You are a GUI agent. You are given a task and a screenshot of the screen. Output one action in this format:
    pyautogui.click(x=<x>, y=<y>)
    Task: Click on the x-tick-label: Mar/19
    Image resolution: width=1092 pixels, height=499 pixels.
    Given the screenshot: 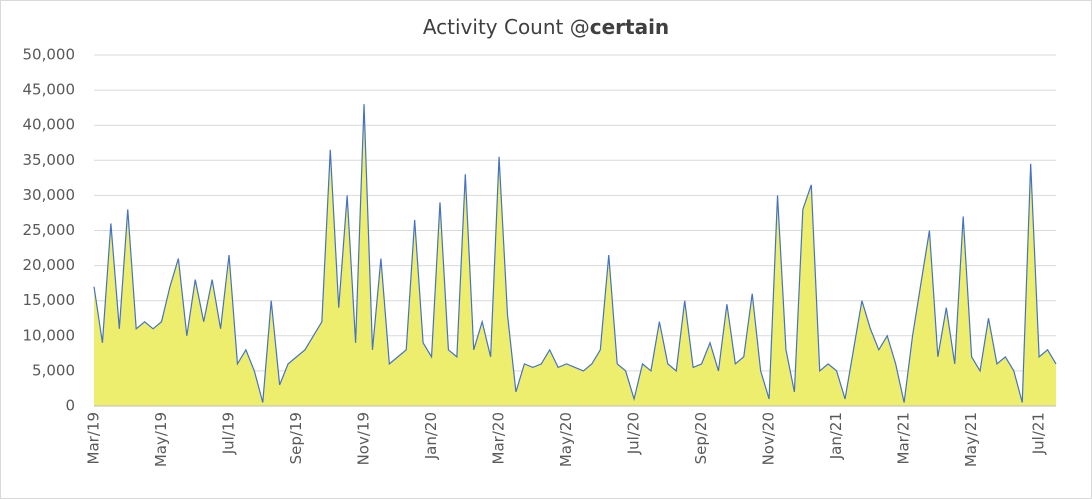 What is the action you would take?
    pyautogui.click(x=94, y=438)
    